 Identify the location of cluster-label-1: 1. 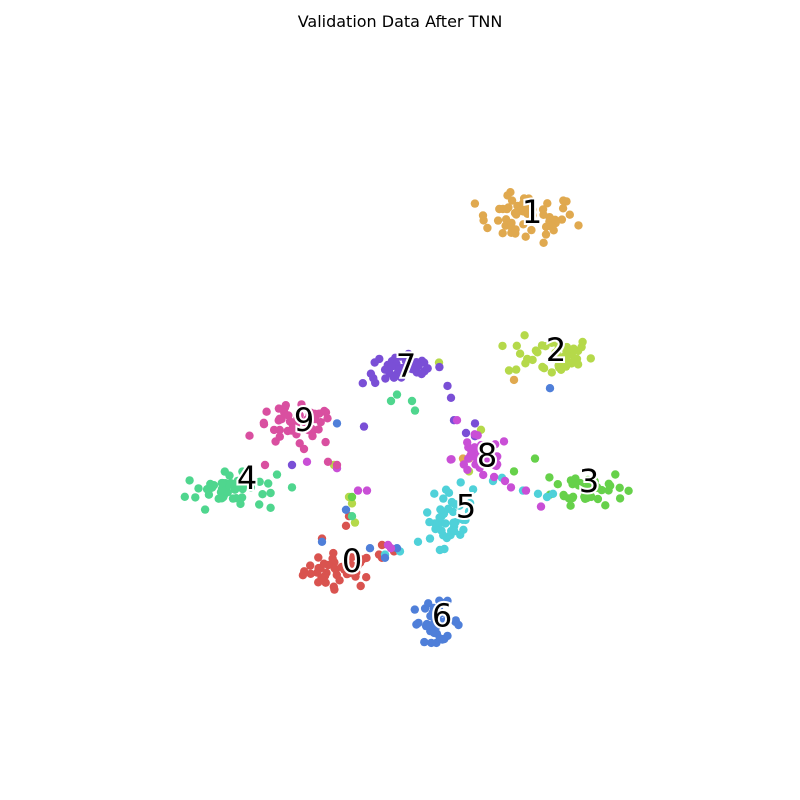
(532, 212).